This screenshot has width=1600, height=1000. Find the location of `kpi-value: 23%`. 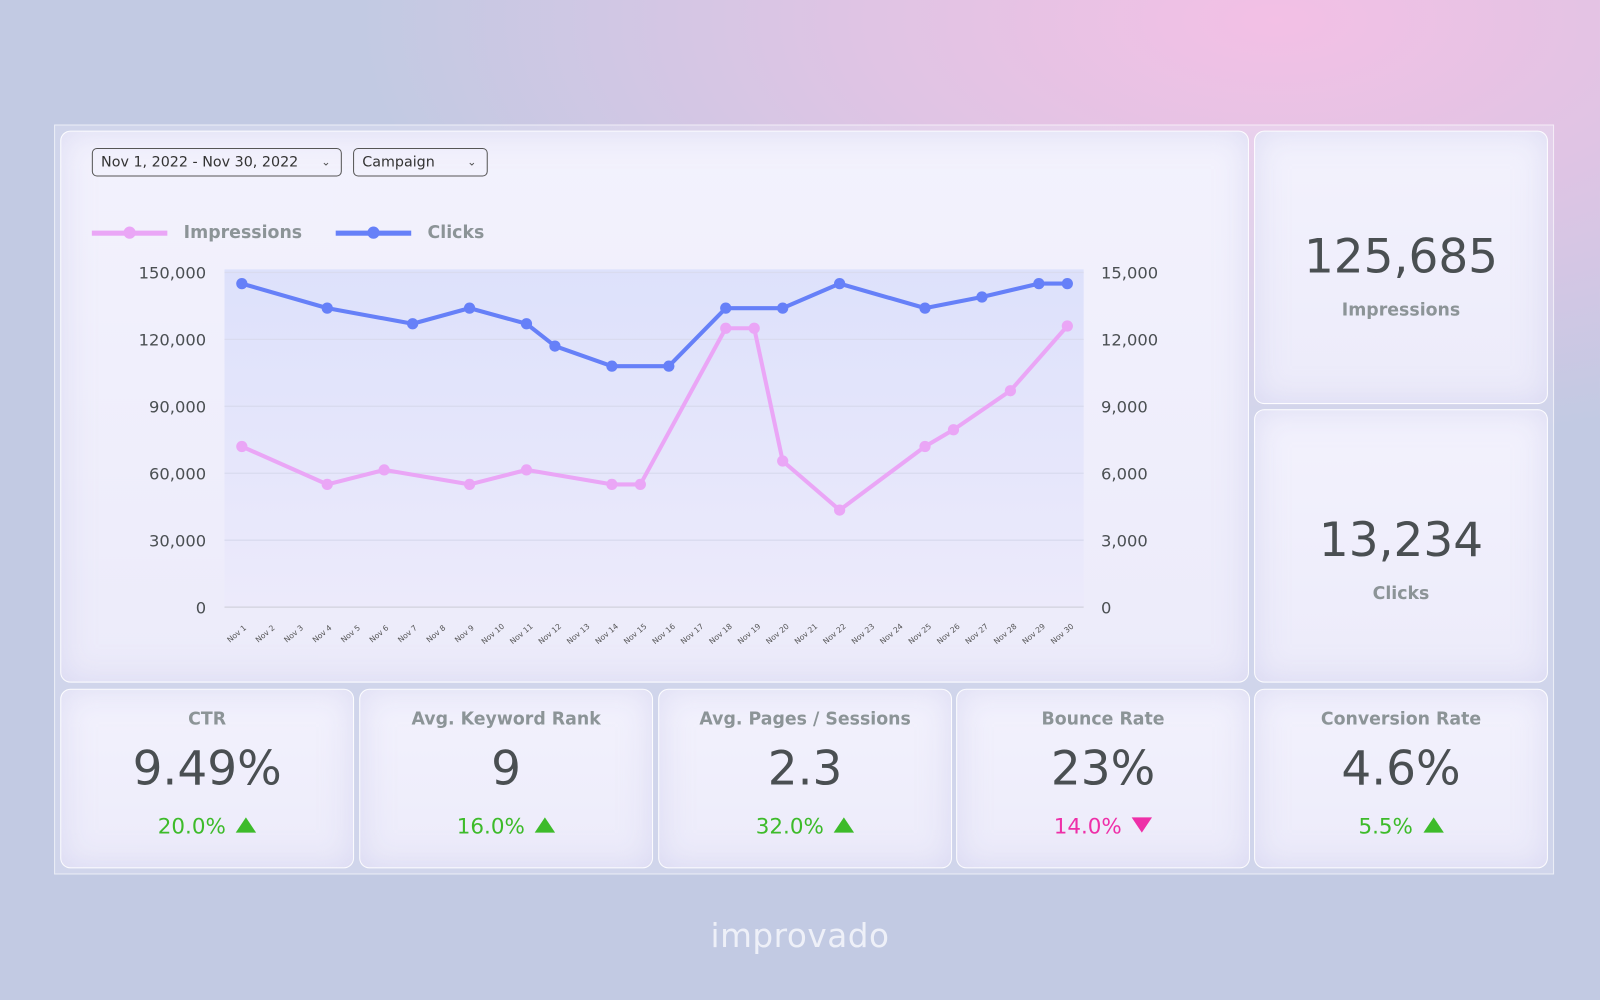

kpi-value: 23% is located at coordinates (1103, 768).